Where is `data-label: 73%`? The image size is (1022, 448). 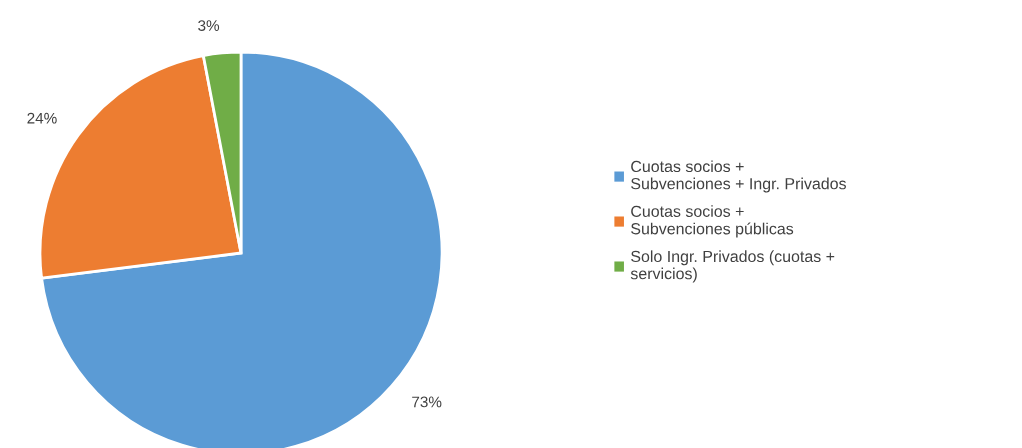 data-label: 73% is located at coordinates (427, 402).